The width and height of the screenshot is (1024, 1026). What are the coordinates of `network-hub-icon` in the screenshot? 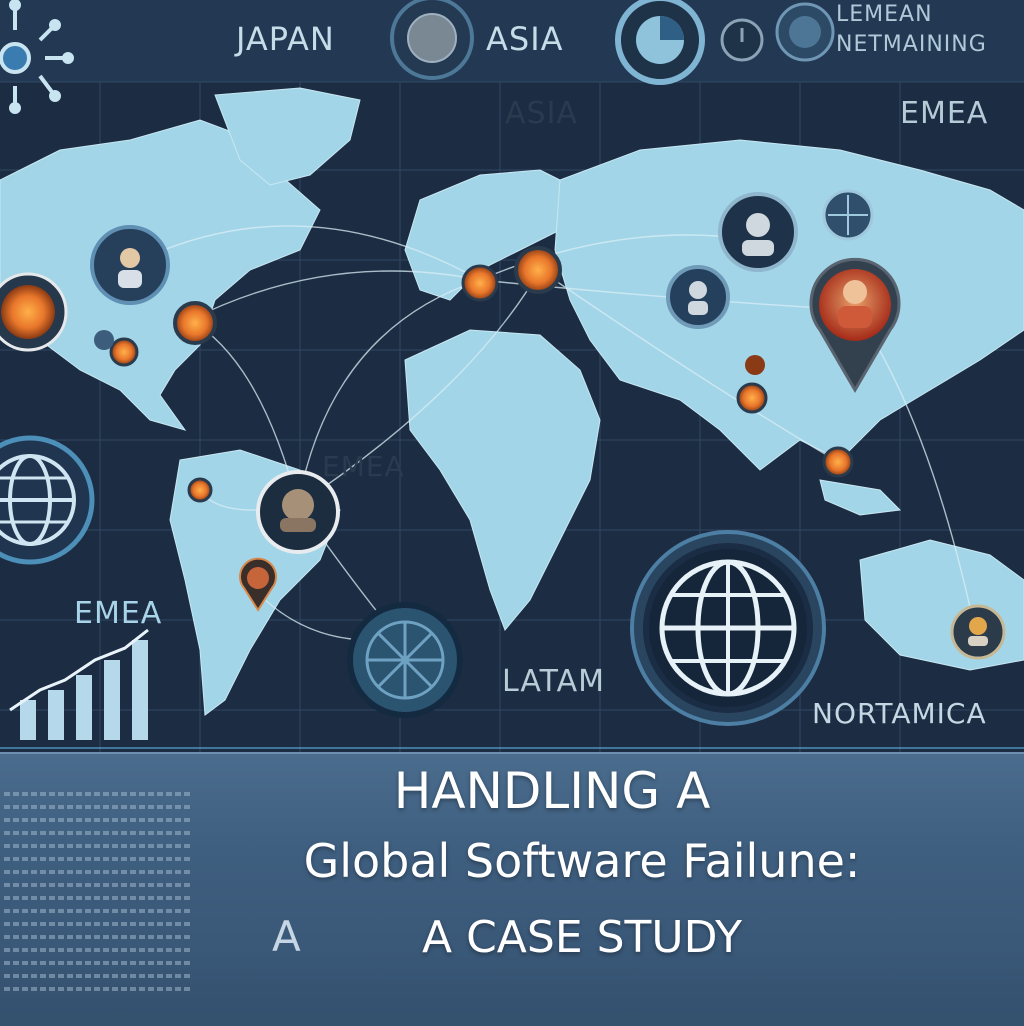 It's located at (37, 57).